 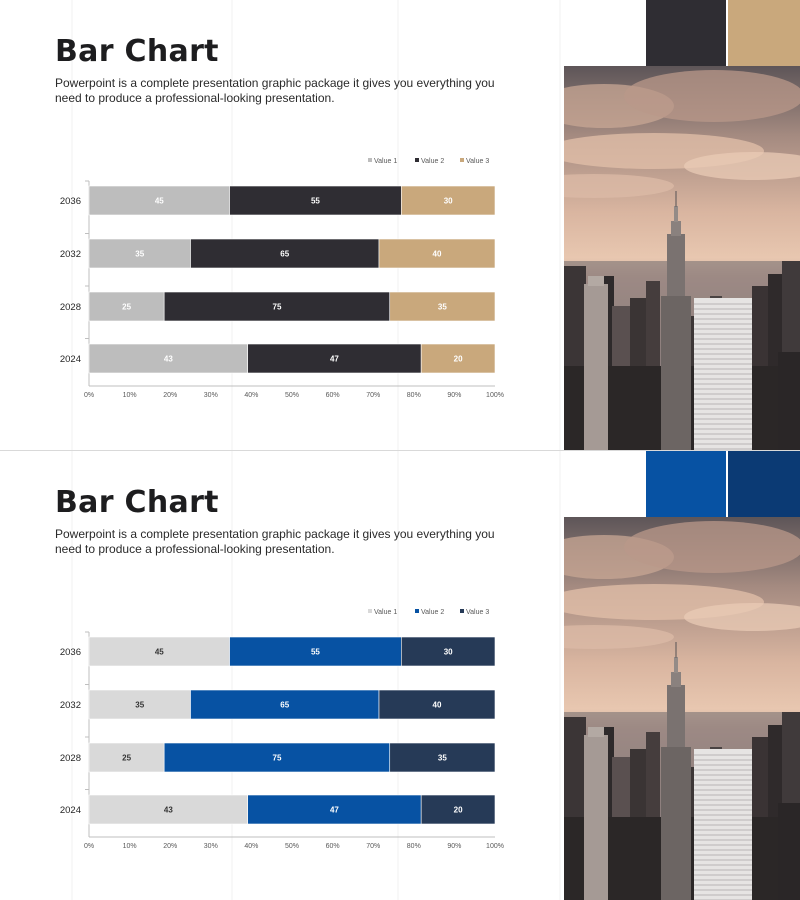 What do you see at coordinates (682, 258) in the screenshot?
I see `city-skyline-photo` at bounding box center [682, 258].